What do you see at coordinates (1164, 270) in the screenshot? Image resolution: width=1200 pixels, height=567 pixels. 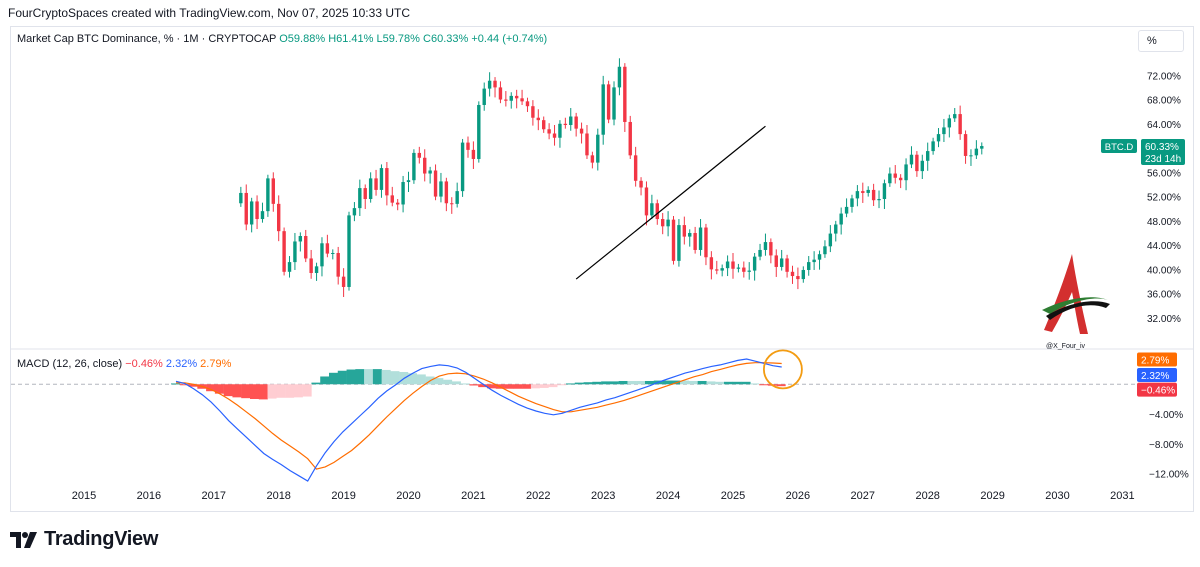 I see `price-axis-tick: 40.00%` at bounding box center [1164, 270].